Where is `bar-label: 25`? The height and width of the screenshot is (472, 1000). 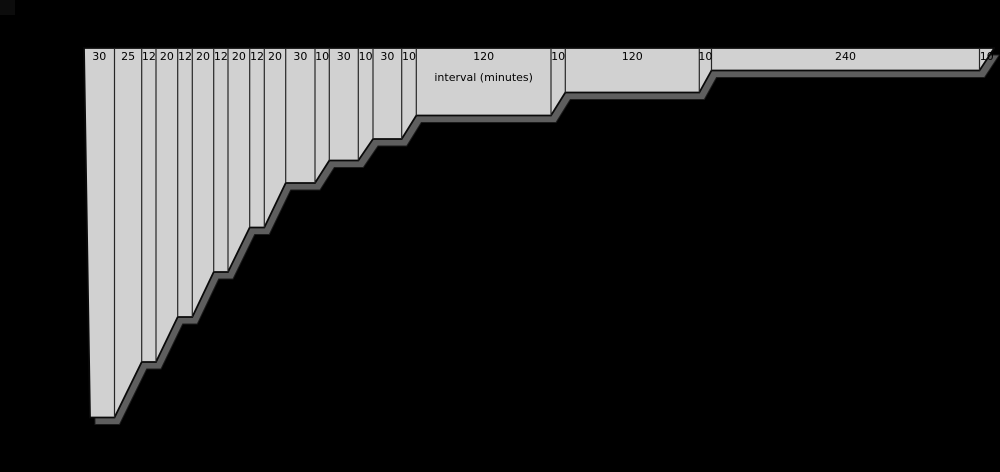 bar-label: 25 is located at coordinates (128, 56).